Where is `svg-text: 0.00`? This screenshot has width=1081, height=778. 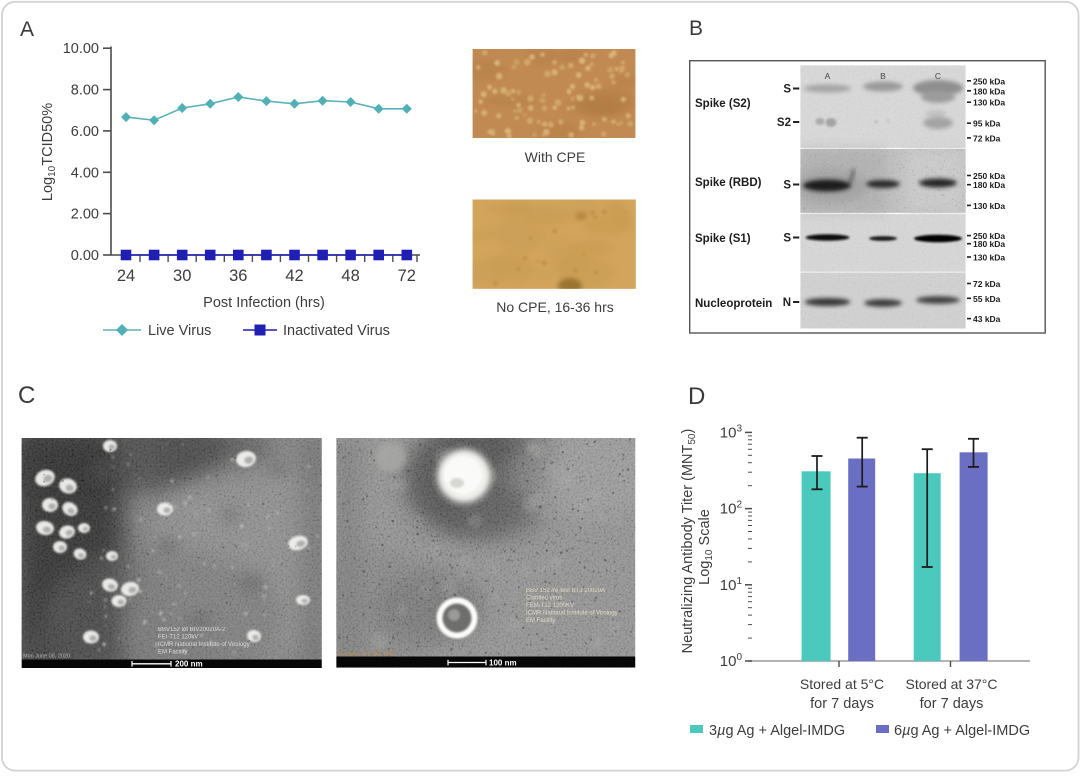
svg-text: 0.00 is located at coordinates (85, 256).